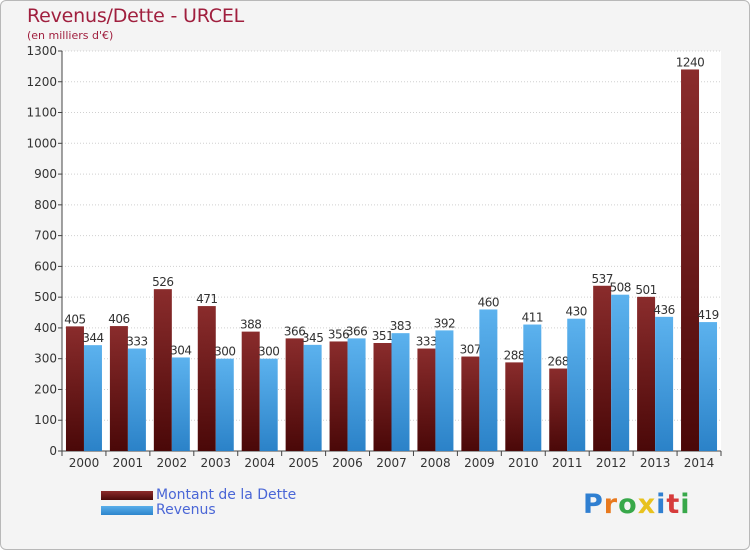  I want to click on legend-swatch-revenus, so click(127, 510).